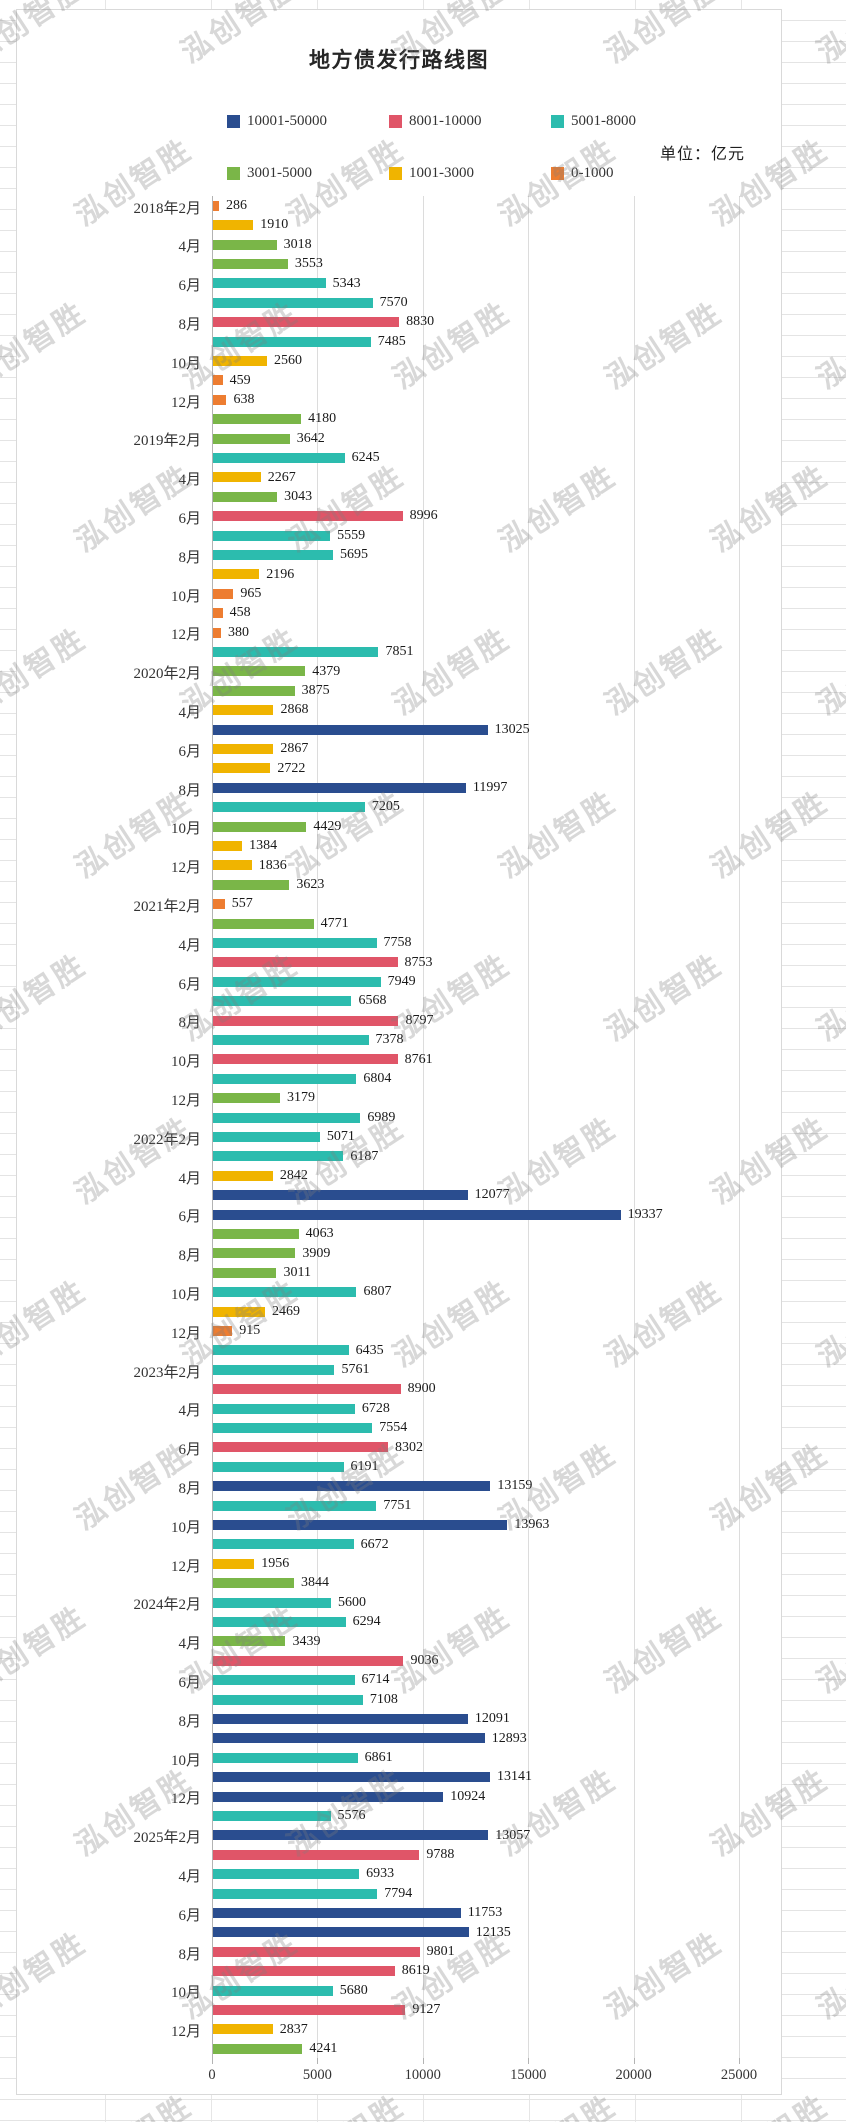 This screenshot has width=846, height=2122. I want to click on x-axis-tick-label: 10000, so click(422, 2075).